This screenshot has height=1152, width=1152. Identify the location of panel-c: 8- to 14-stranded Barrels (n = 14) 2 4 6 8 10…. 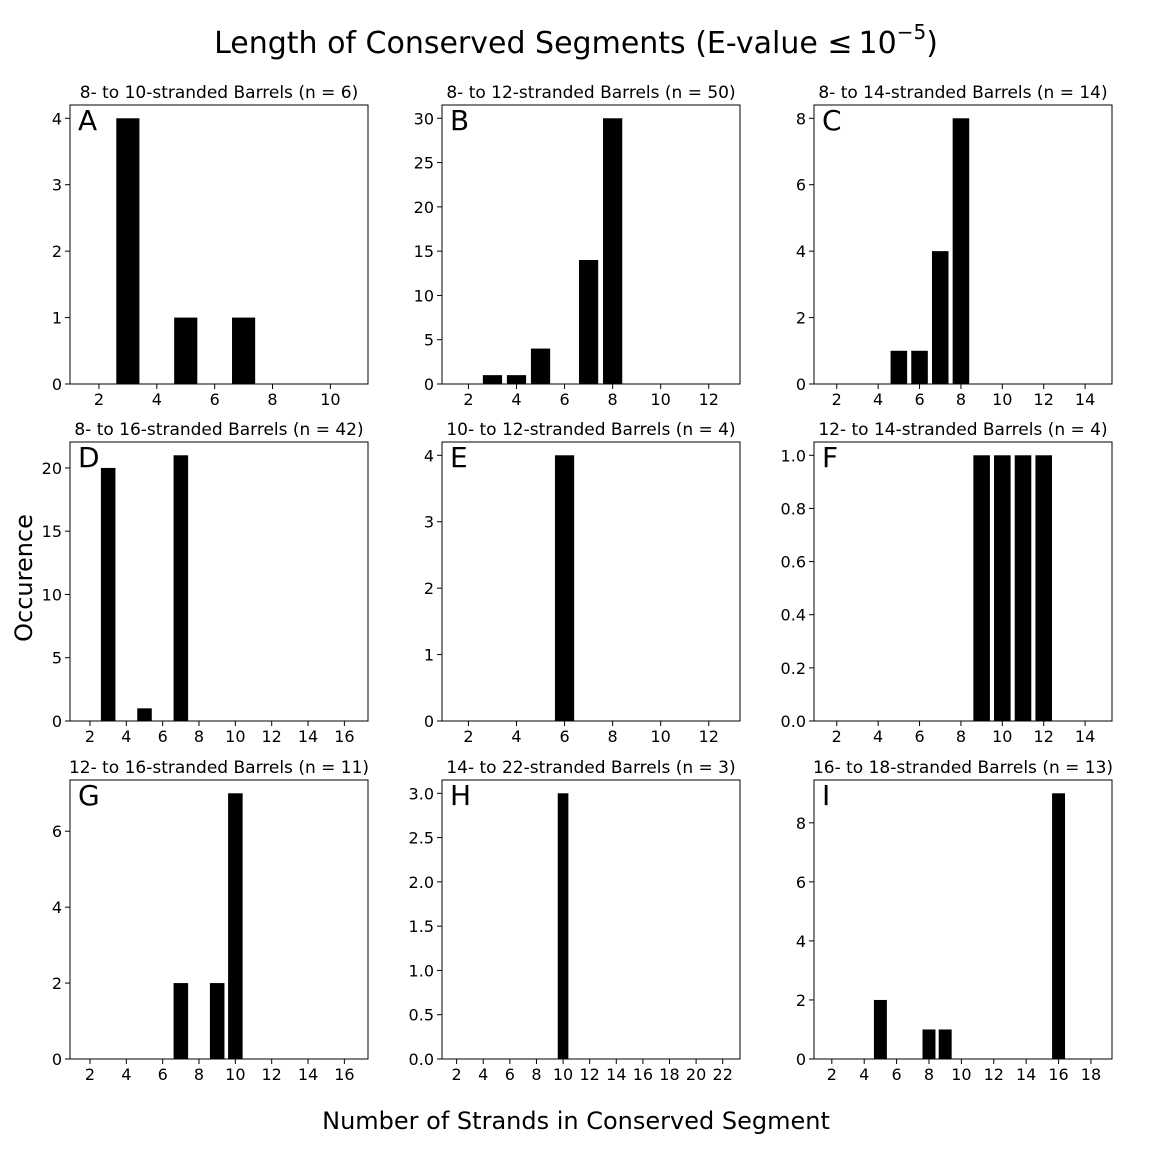
(954, 246).